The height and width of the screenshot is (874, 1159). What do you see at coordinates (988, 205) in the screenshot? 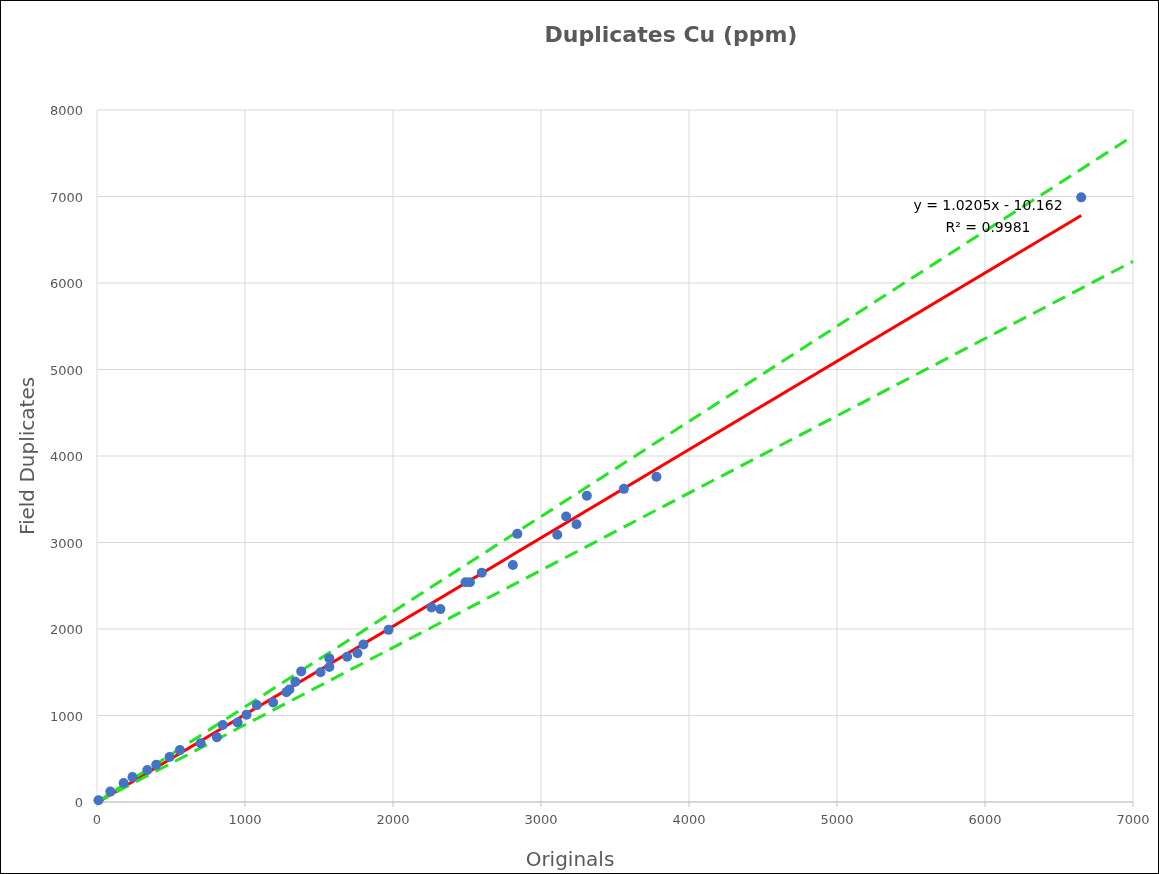
I see `annotation: y = 1.0205x - 10.162` at bounding box center [988, 205].